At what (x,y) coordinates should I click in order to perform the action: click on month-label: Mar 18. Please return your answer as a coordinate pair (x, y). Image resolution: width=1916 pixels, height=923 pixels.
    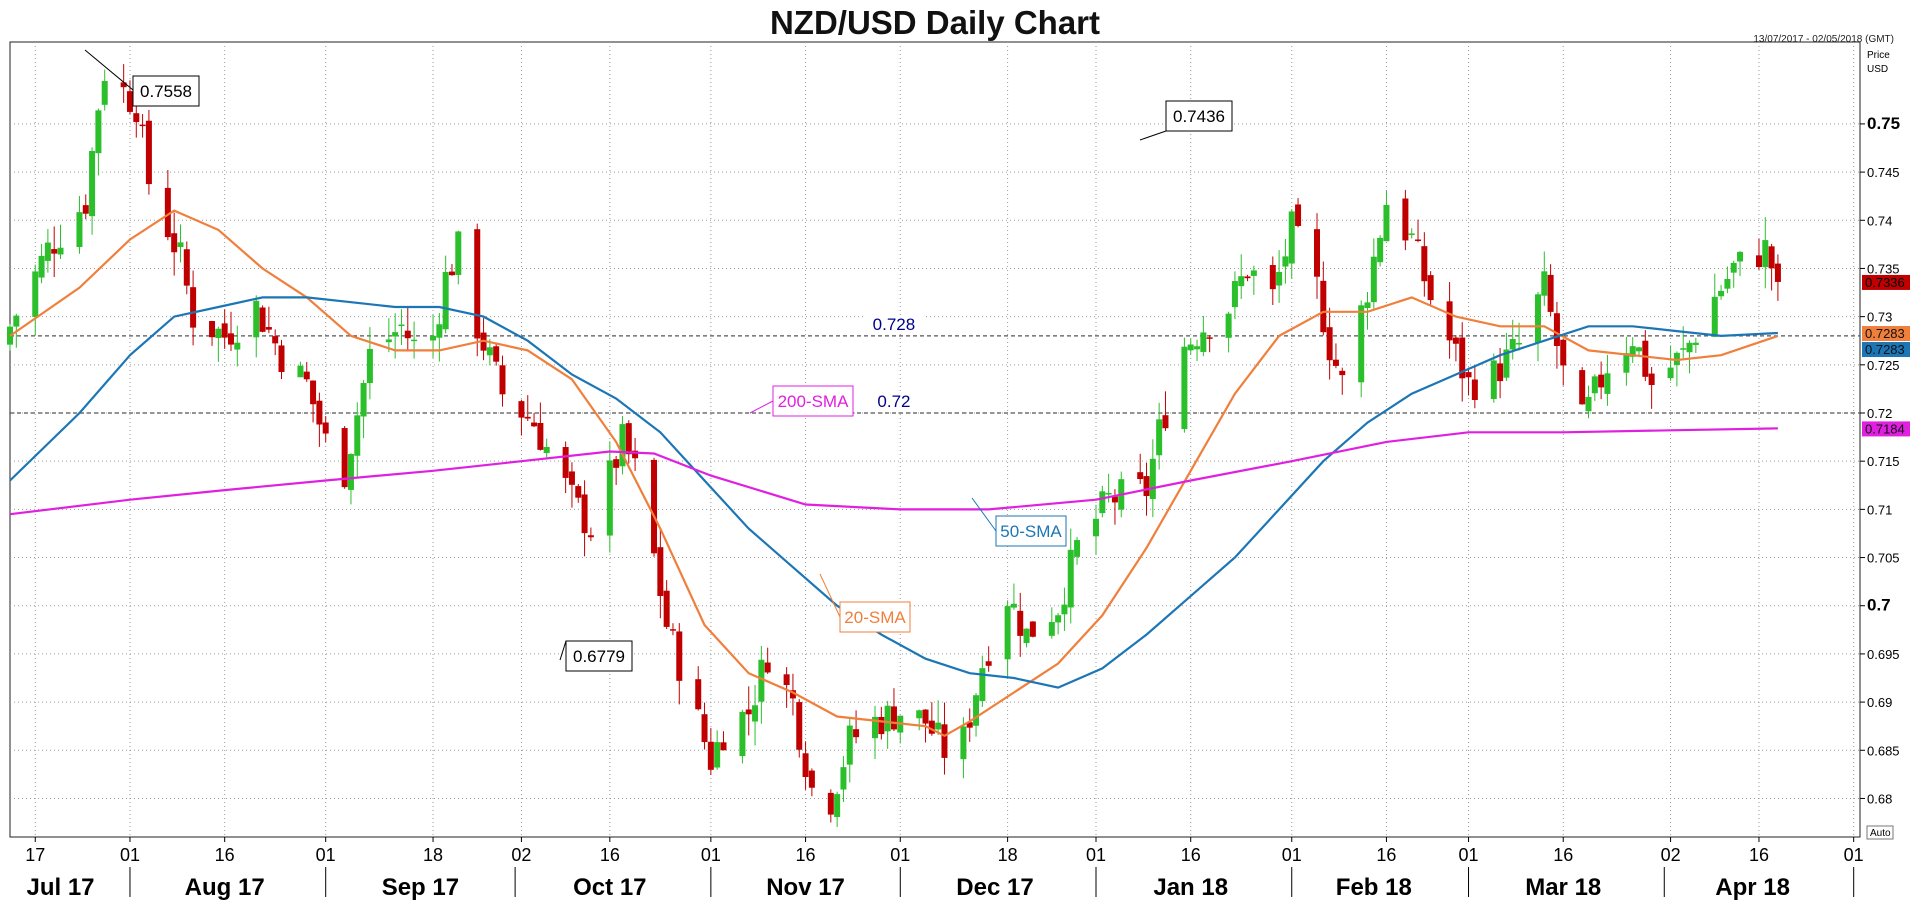
    Looking at the image, I should click on (1563, 887).